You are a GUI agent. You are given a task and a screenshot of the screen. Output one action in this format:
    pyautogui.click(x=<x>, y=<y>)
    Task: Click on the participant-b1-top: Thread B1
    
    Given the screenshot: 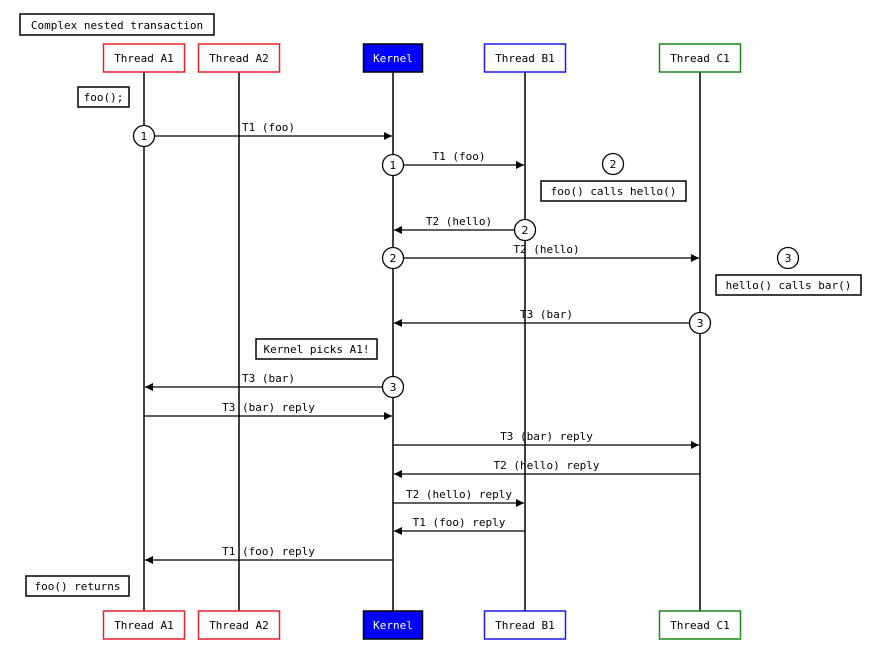 What is the action you would take?
    pyautogui.click(x=525, y=58)
    